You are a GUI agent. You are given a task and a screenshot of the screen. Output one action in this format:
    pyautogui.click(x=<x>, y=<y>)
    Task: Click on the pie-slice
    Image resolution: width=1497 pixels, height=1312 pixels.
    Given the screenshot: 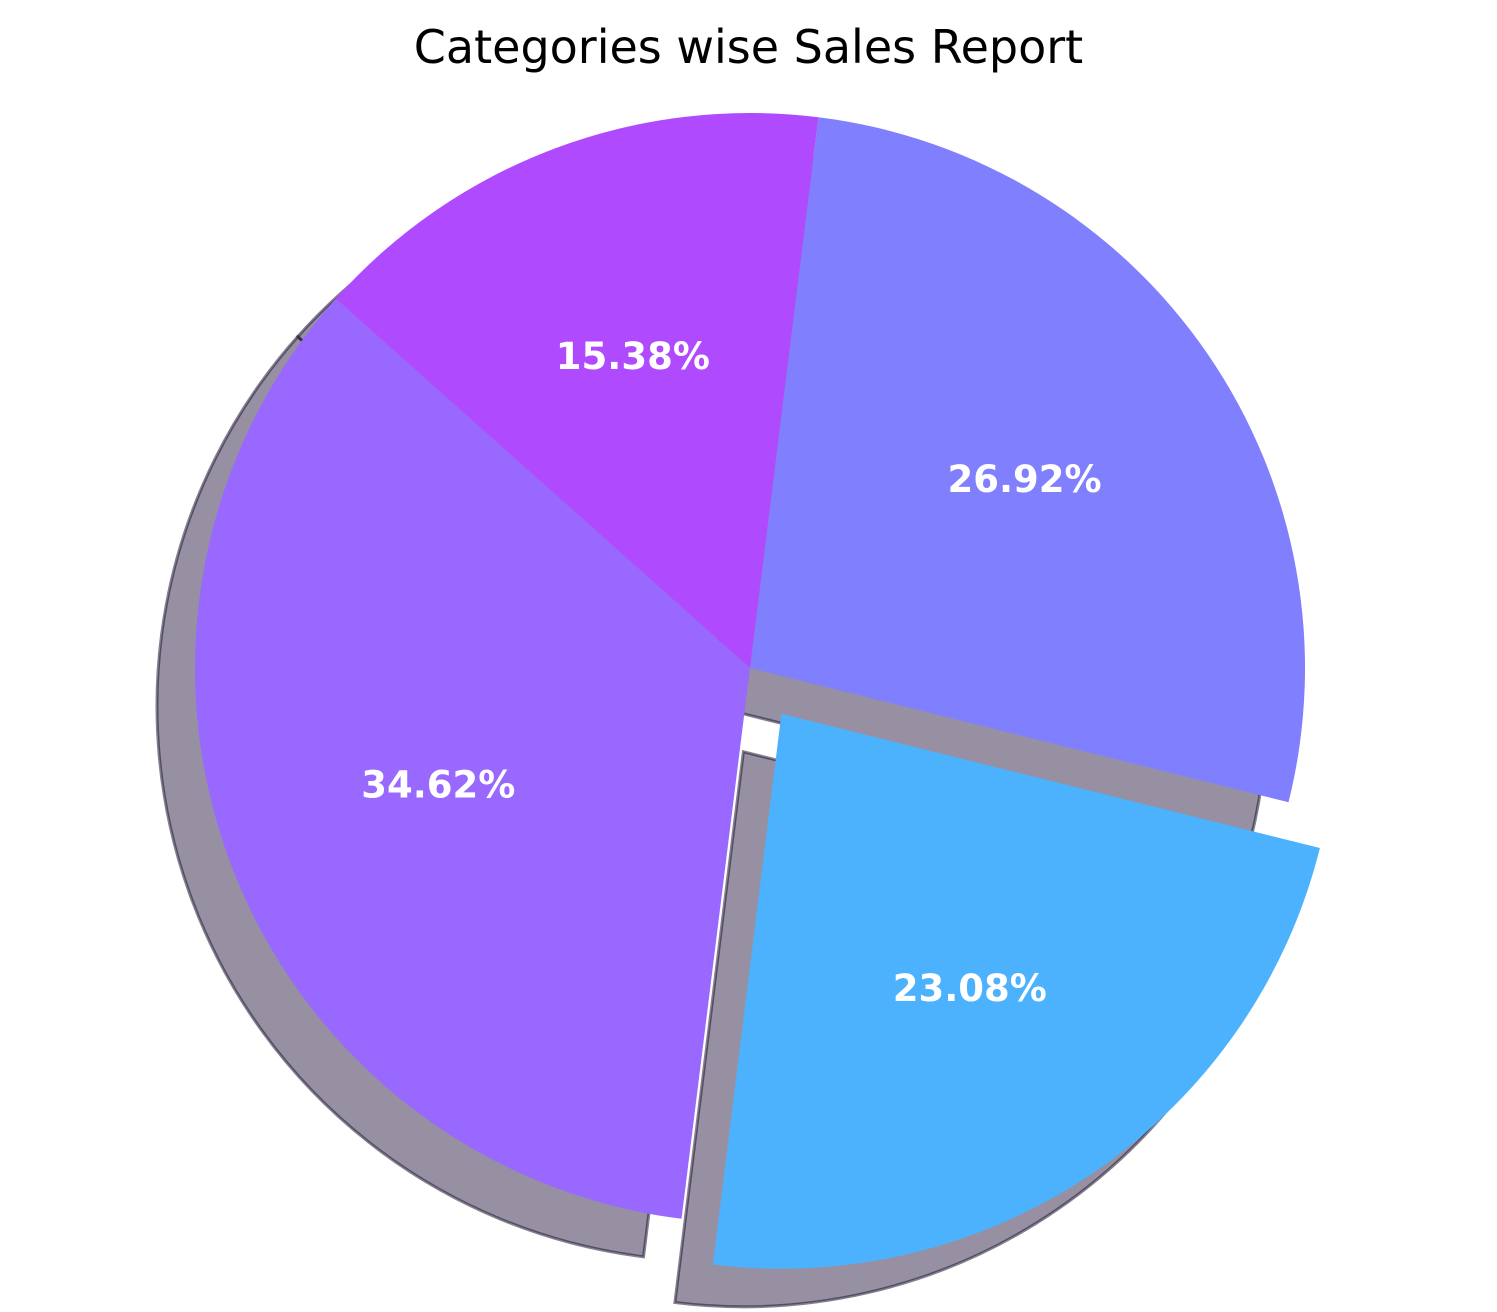 What is the action you would take?
    pyautogui.click(x=577, y=390)
    